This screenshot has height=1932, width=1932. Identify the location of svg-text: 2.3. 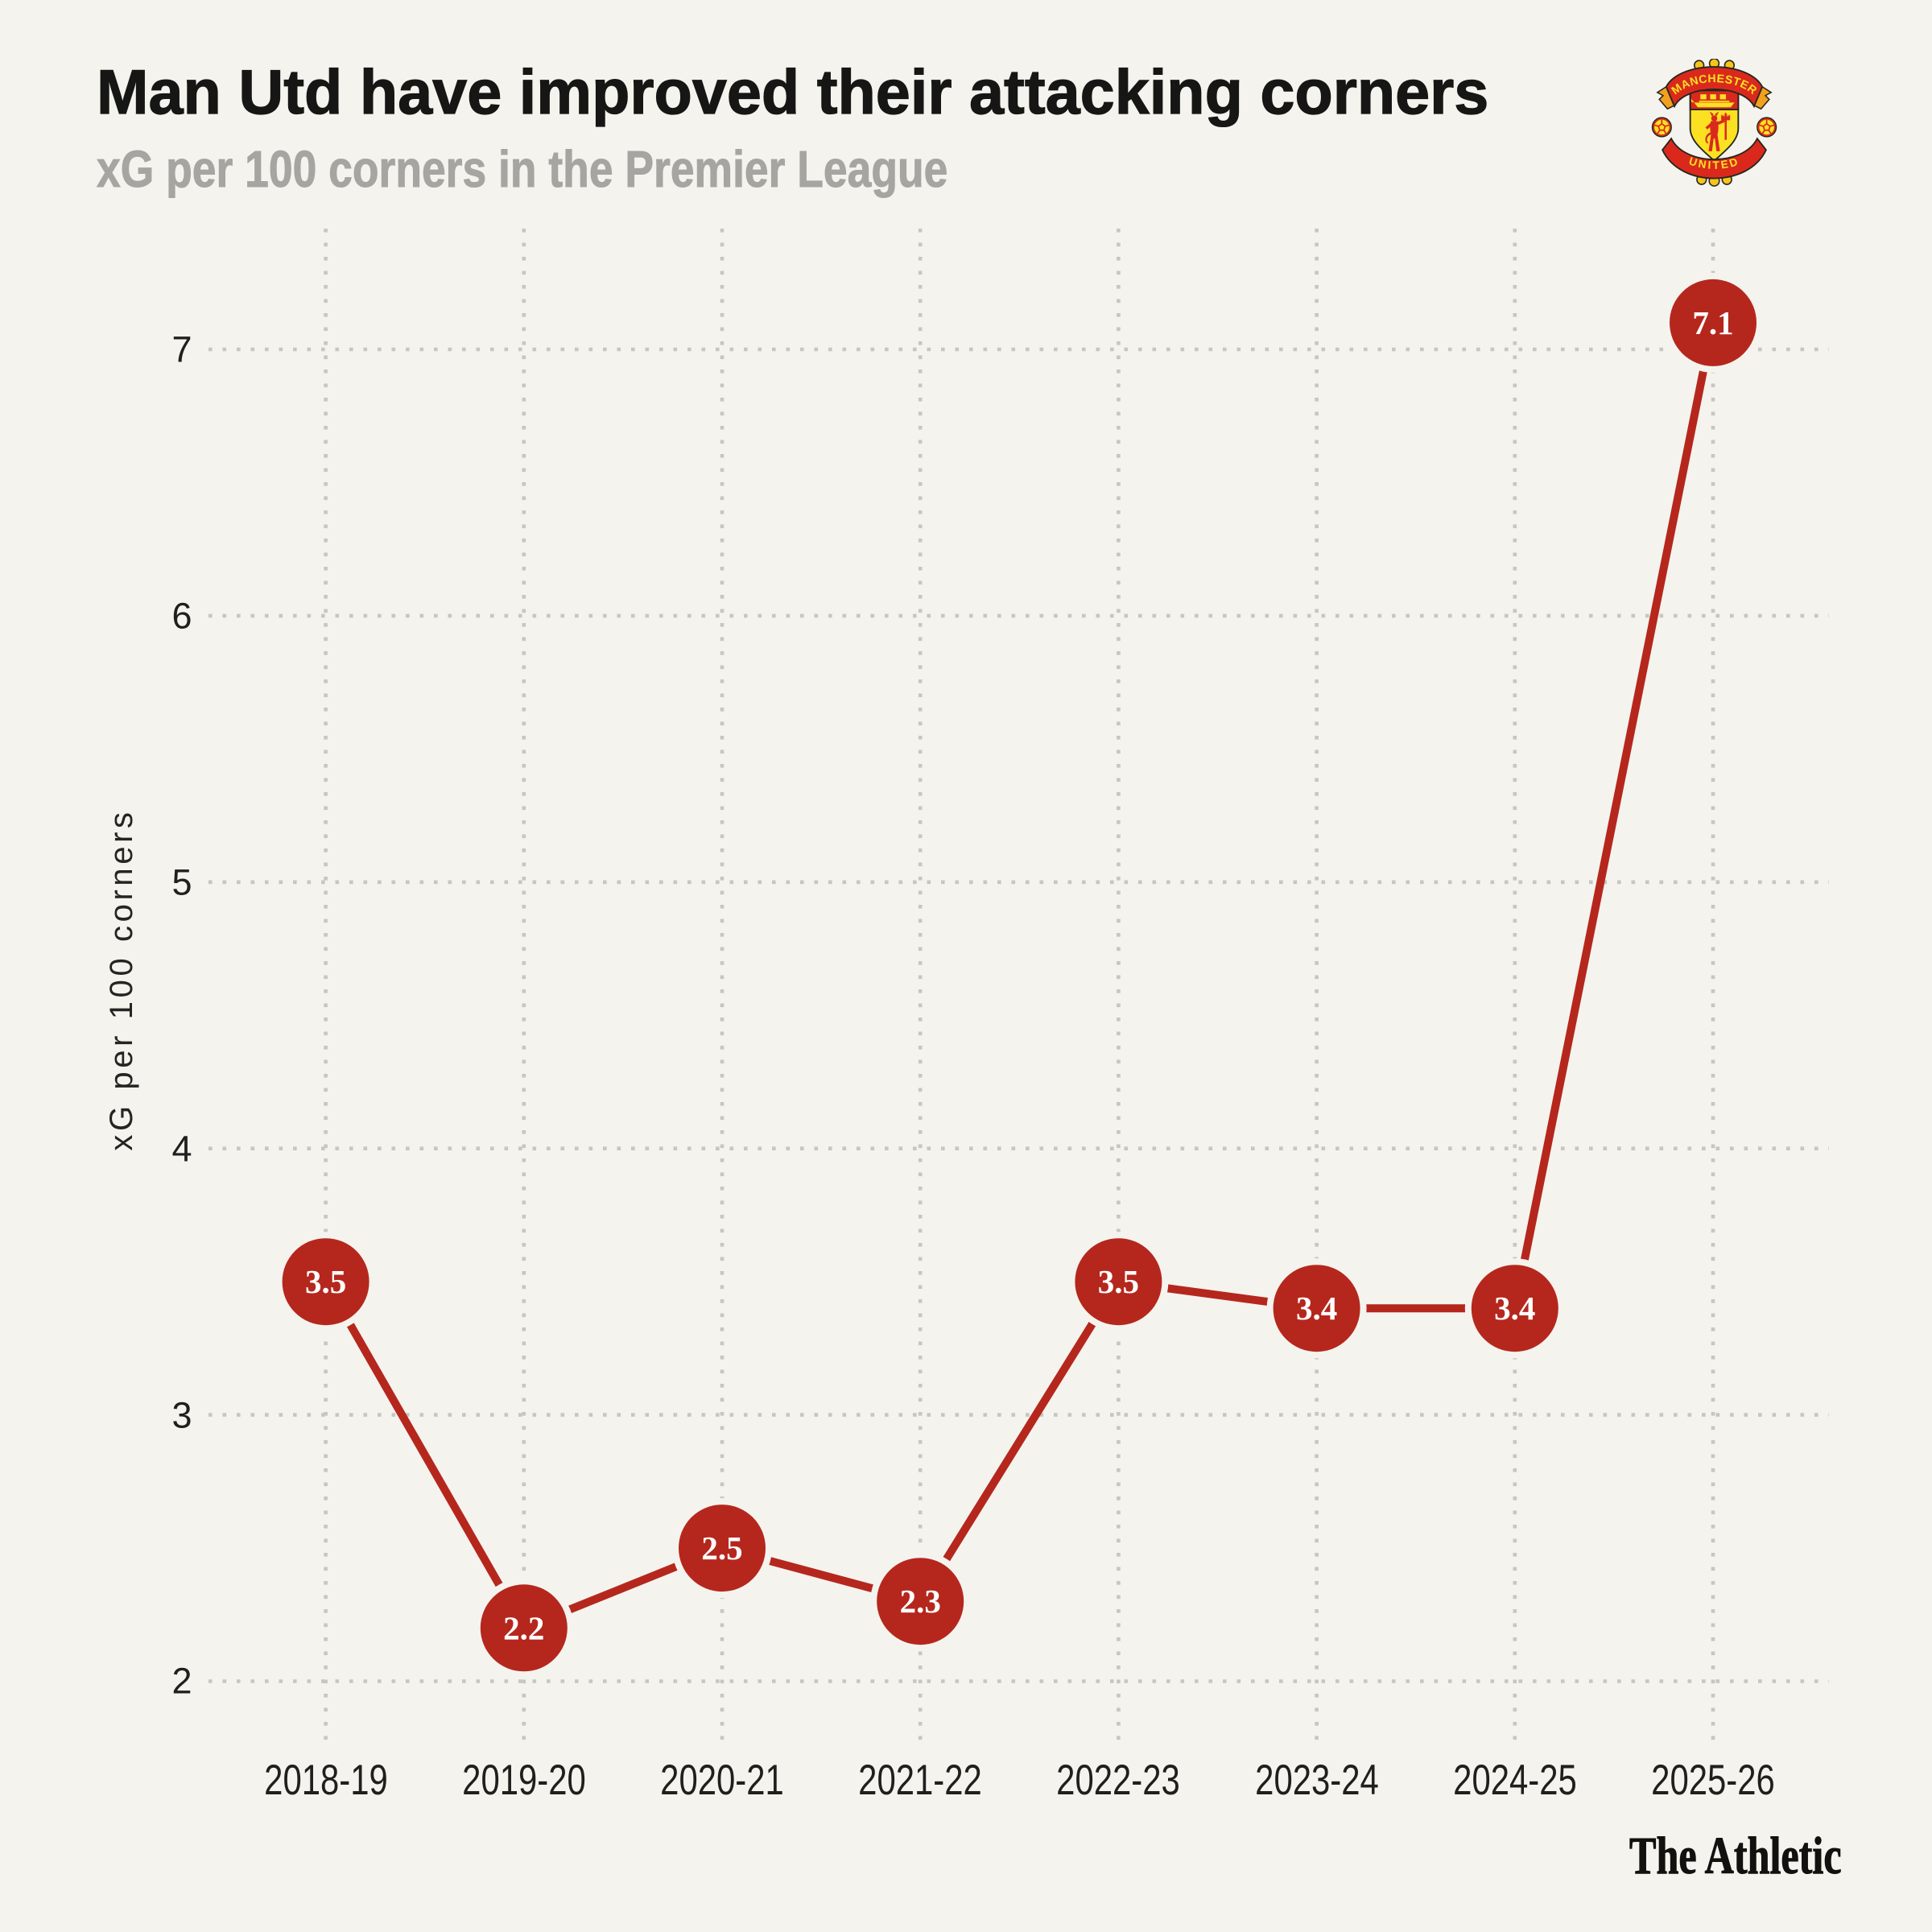
(920, 1601).